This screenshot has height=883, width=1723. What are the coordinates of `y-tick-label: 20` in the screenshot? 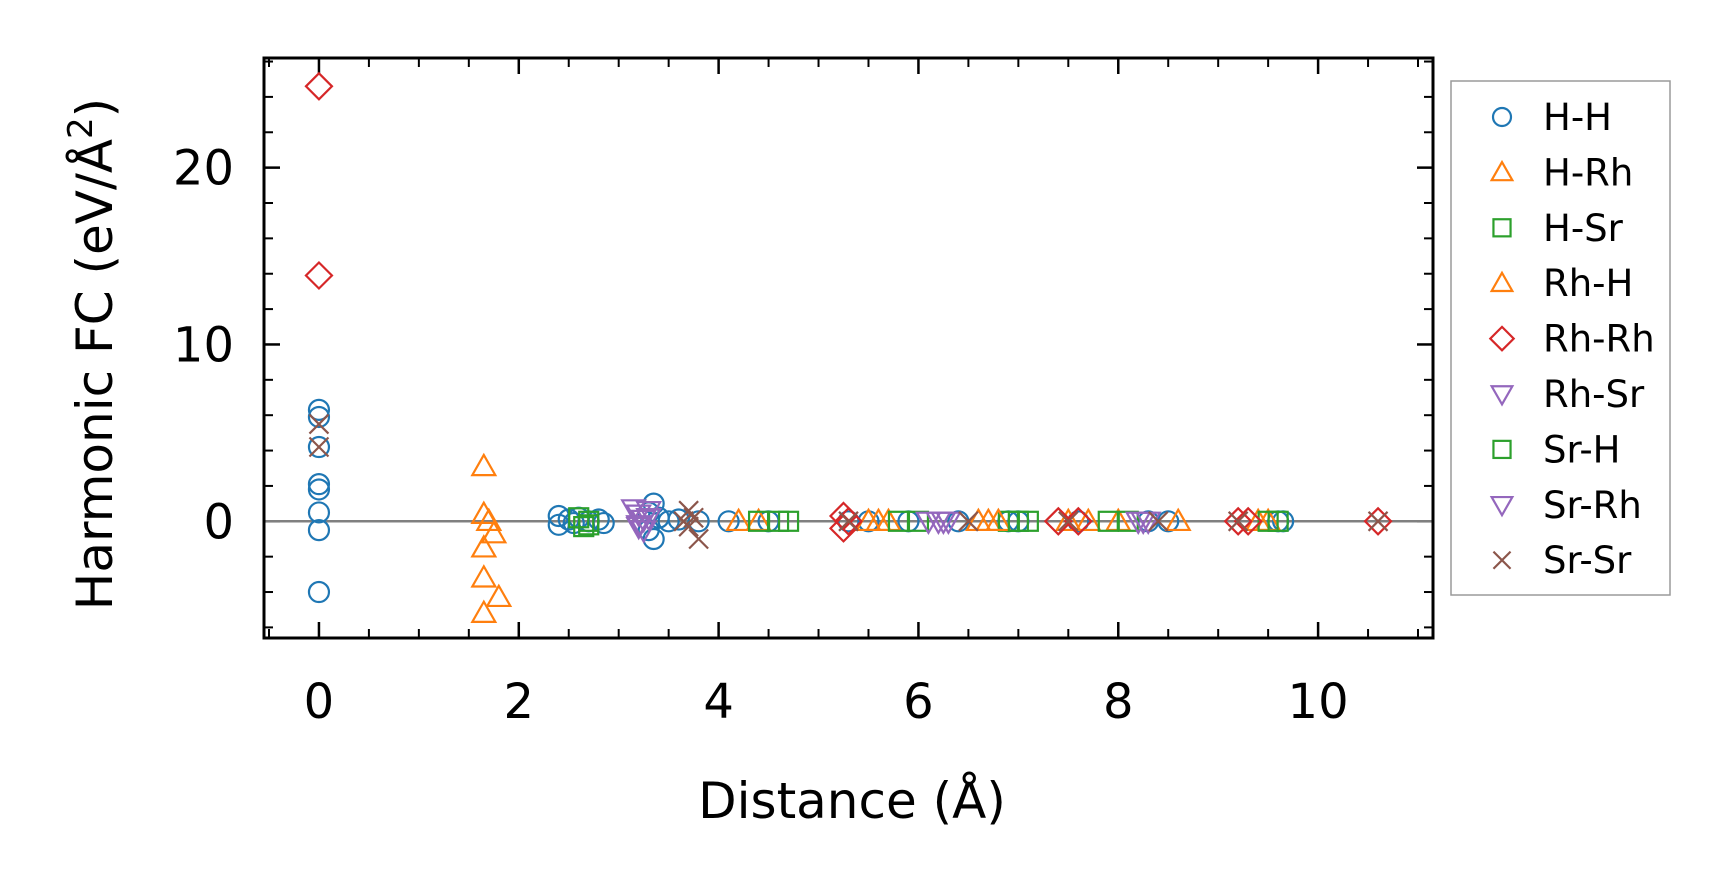 It's located at (203, 169).